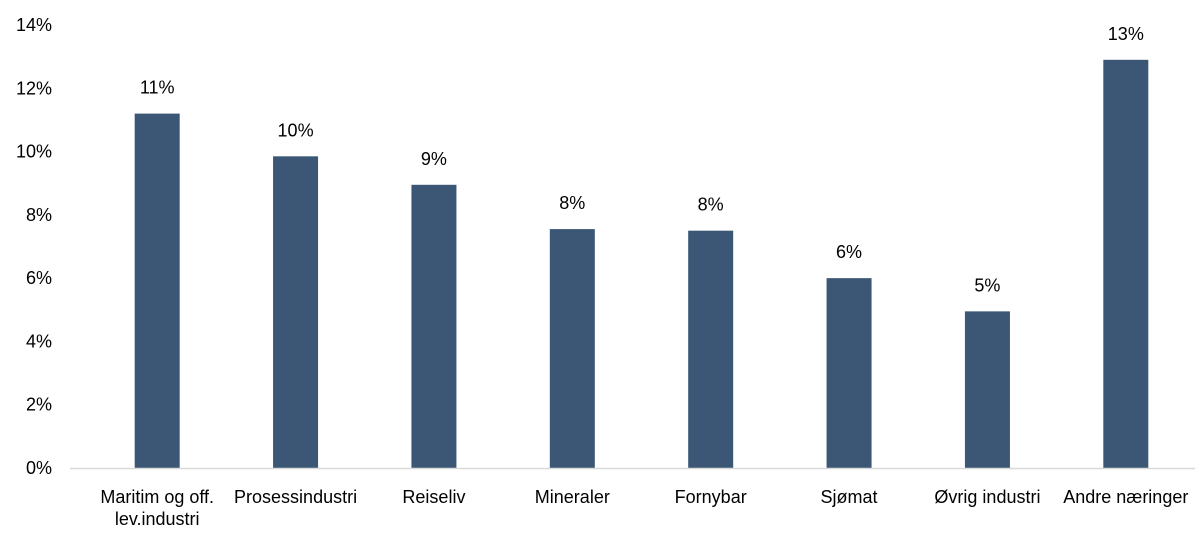 This screenshot has height=535, width=1201. Describe the element at coordinates (34, 25) in the screenshot. I see `y-tick-label: 14%` at that location.